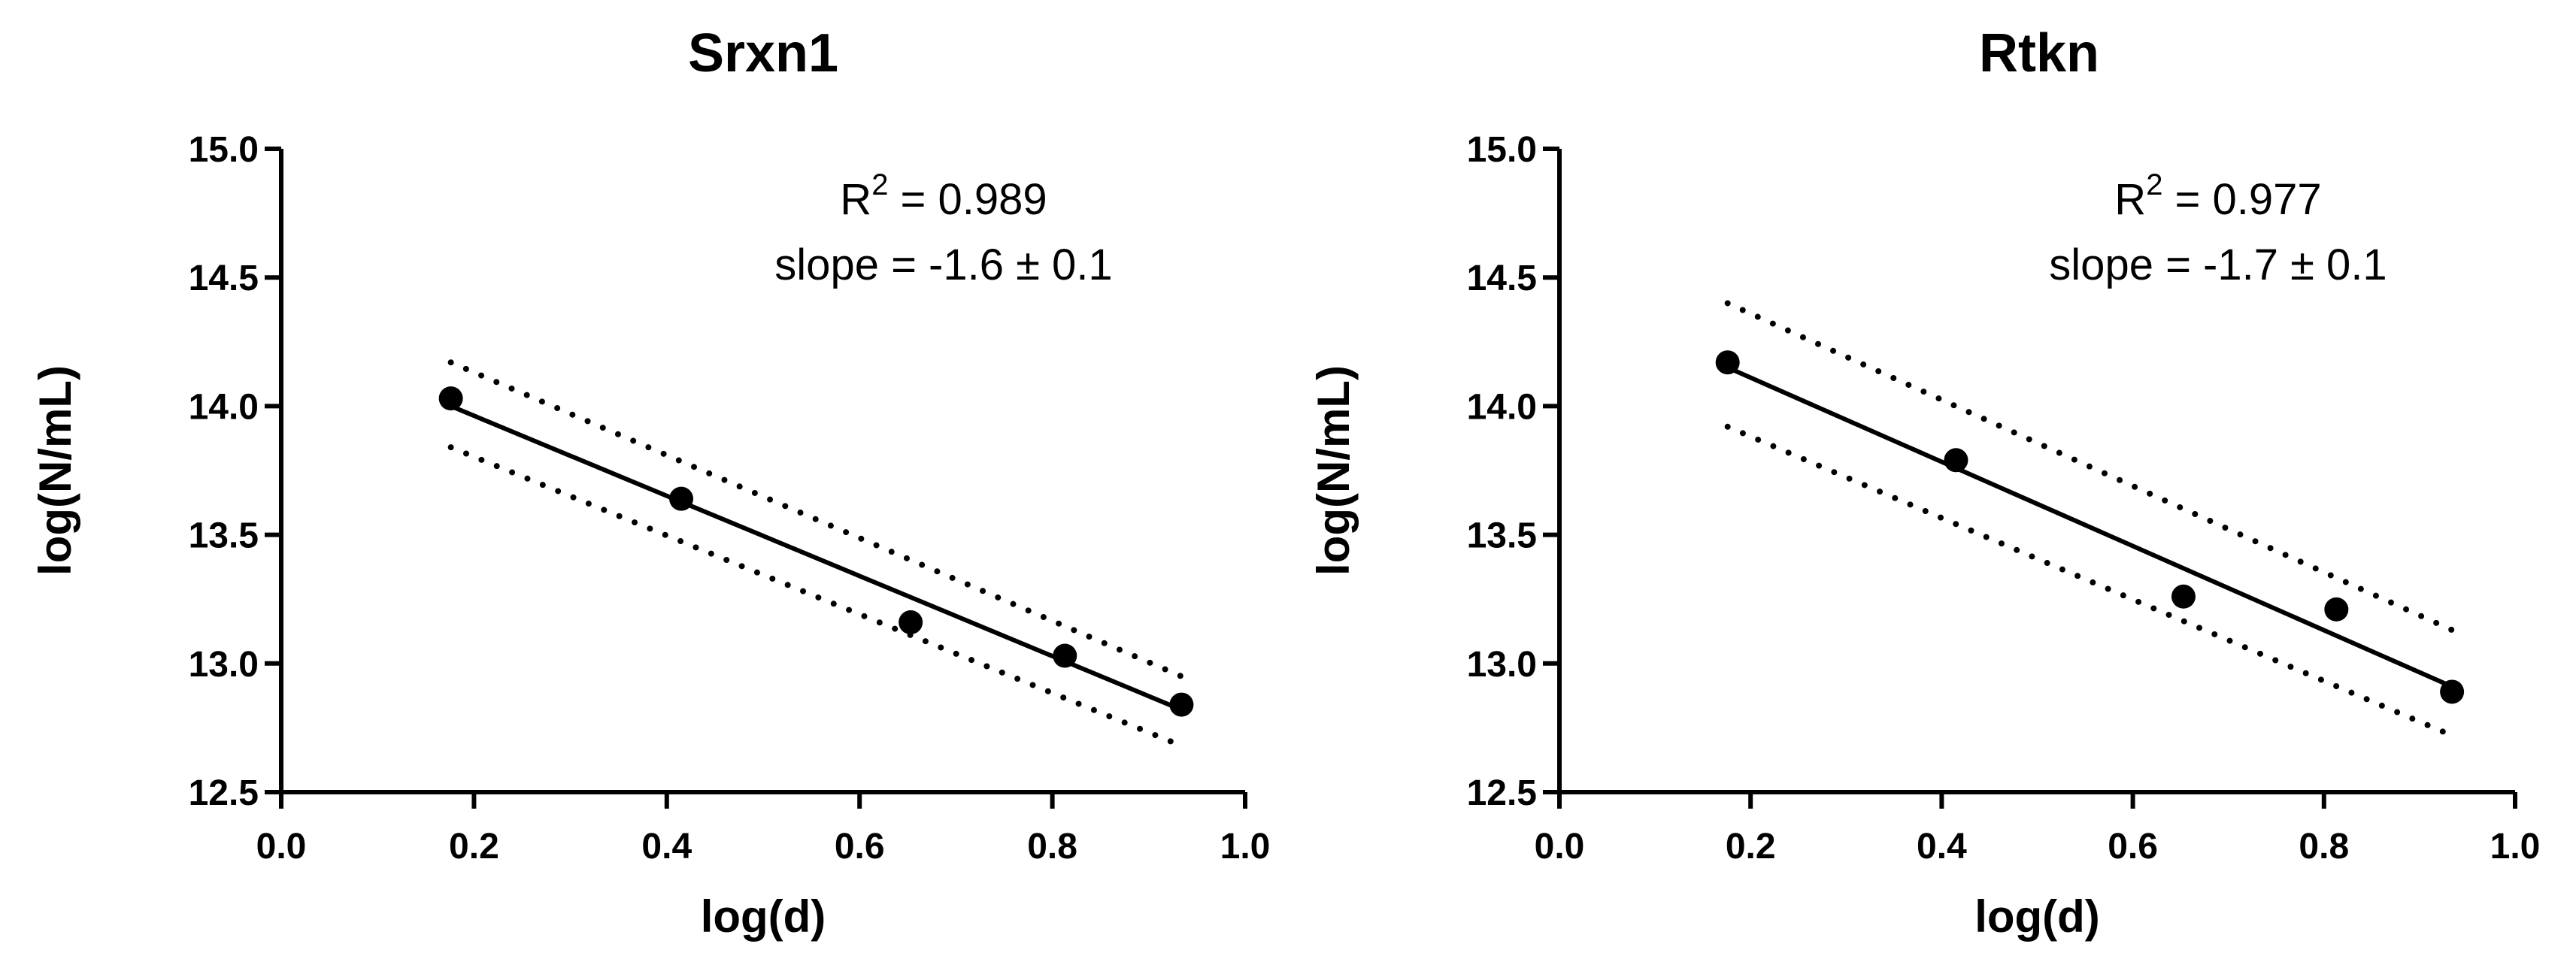 The height and width of the screenshot is (971, 2576). I want to click on chart-title: Srxn1, so click(763, 53).